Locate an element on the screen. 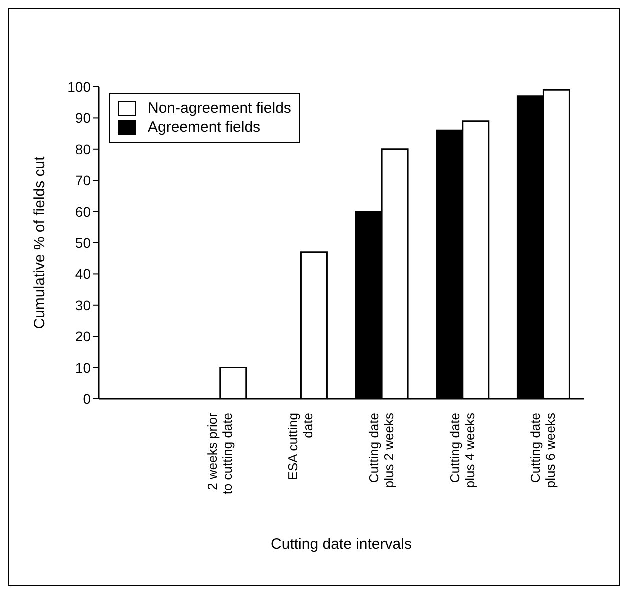 This screenshot has width=630, height=596. y-tick-label: 90 is located at coordinates (83, 118).